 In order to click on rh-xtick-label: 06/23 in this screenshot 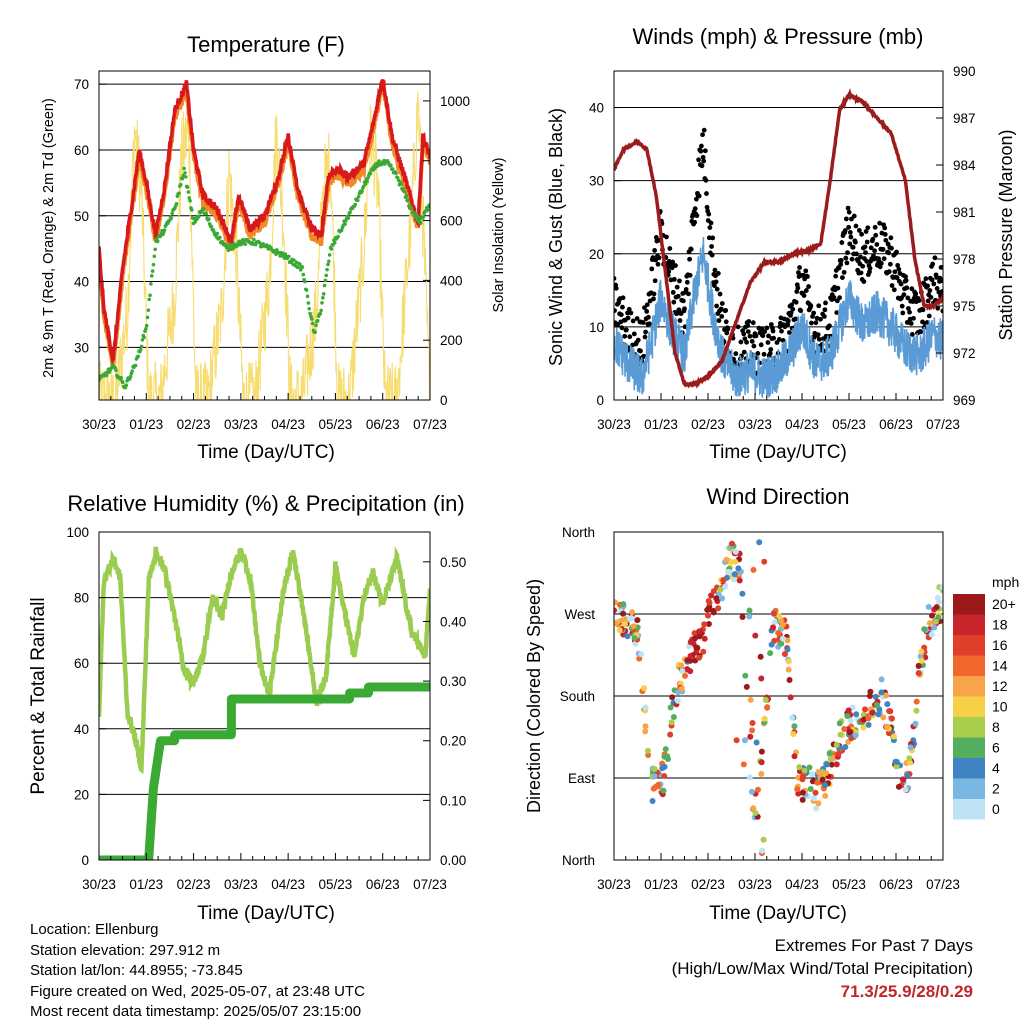, I will do `click(383, 884)`.